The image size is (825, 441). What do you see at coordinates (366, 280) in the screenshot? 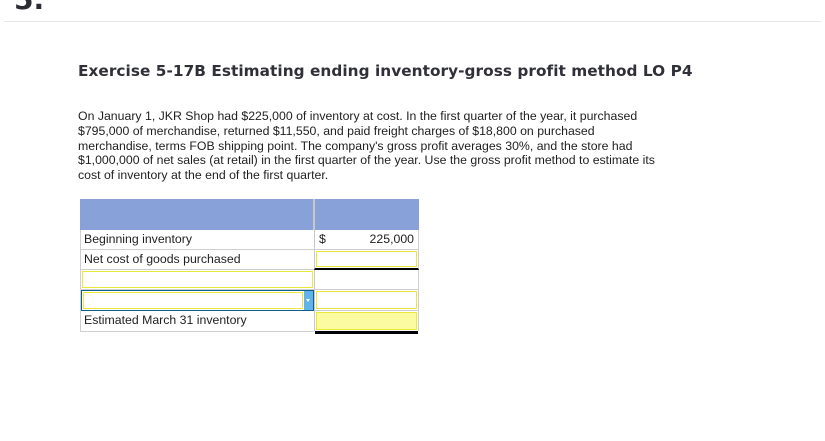
I see `blank-amount-cell` at bounding box center [366, 280].